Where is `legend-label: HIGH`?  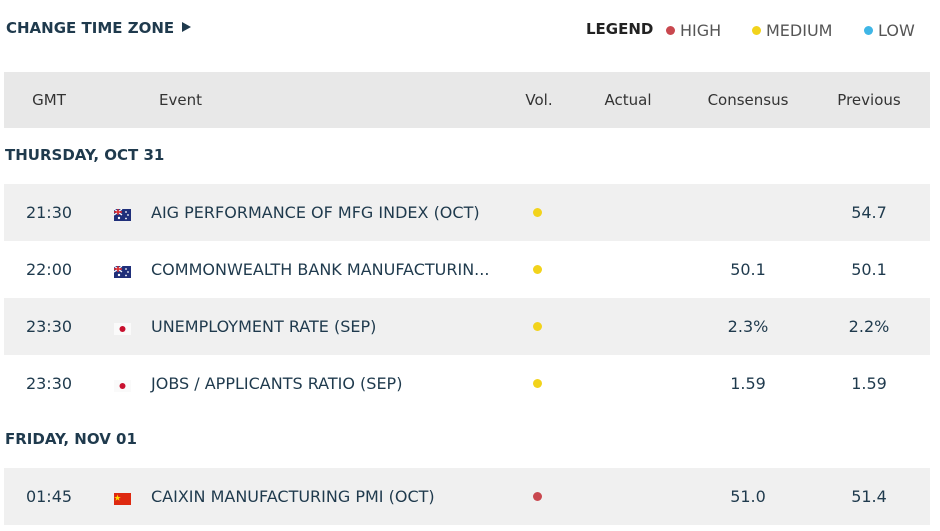
legend-label: HIGH is located at coordinates (701, 30).